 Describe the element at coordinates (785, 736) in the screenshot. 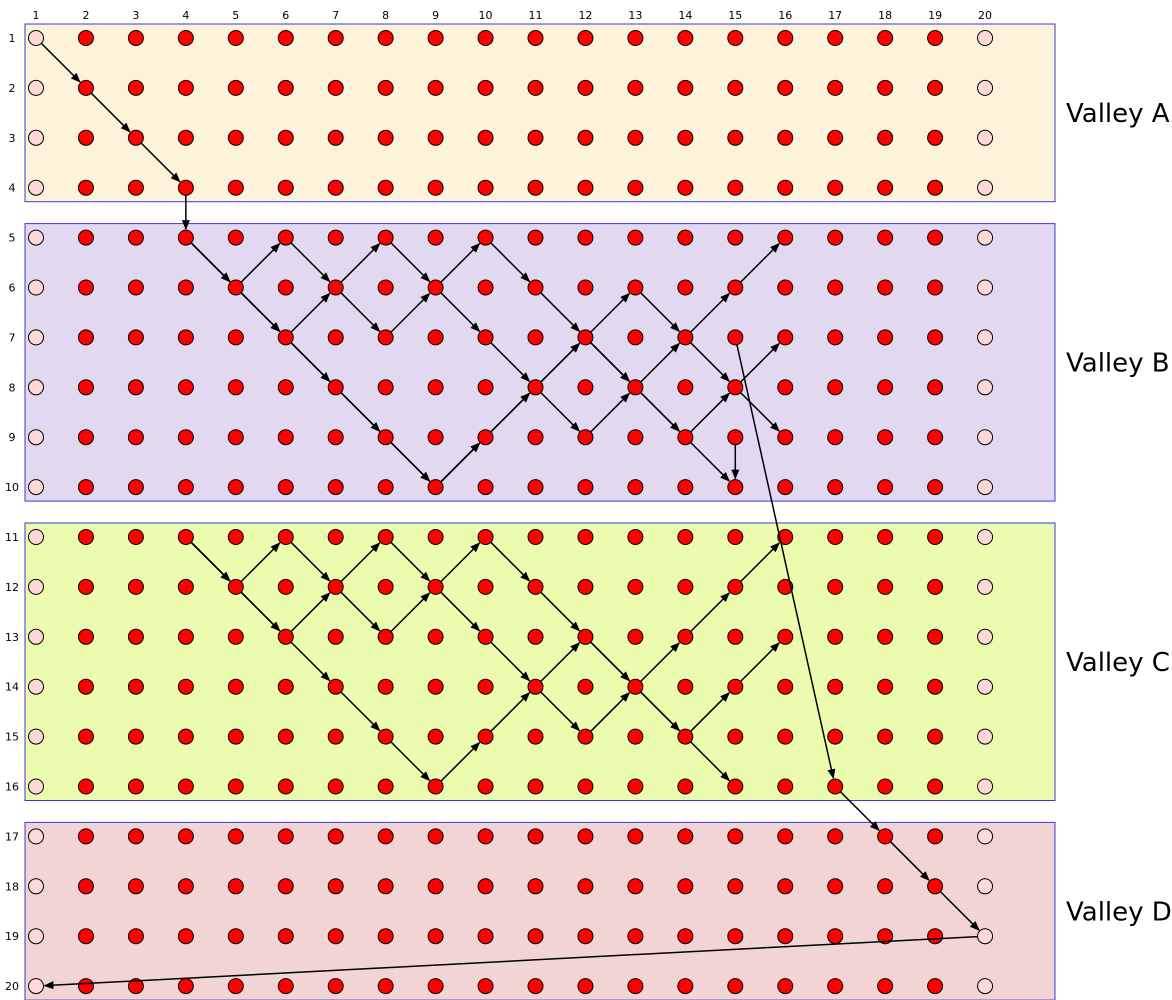

I see `node-r15-c16` at that location.